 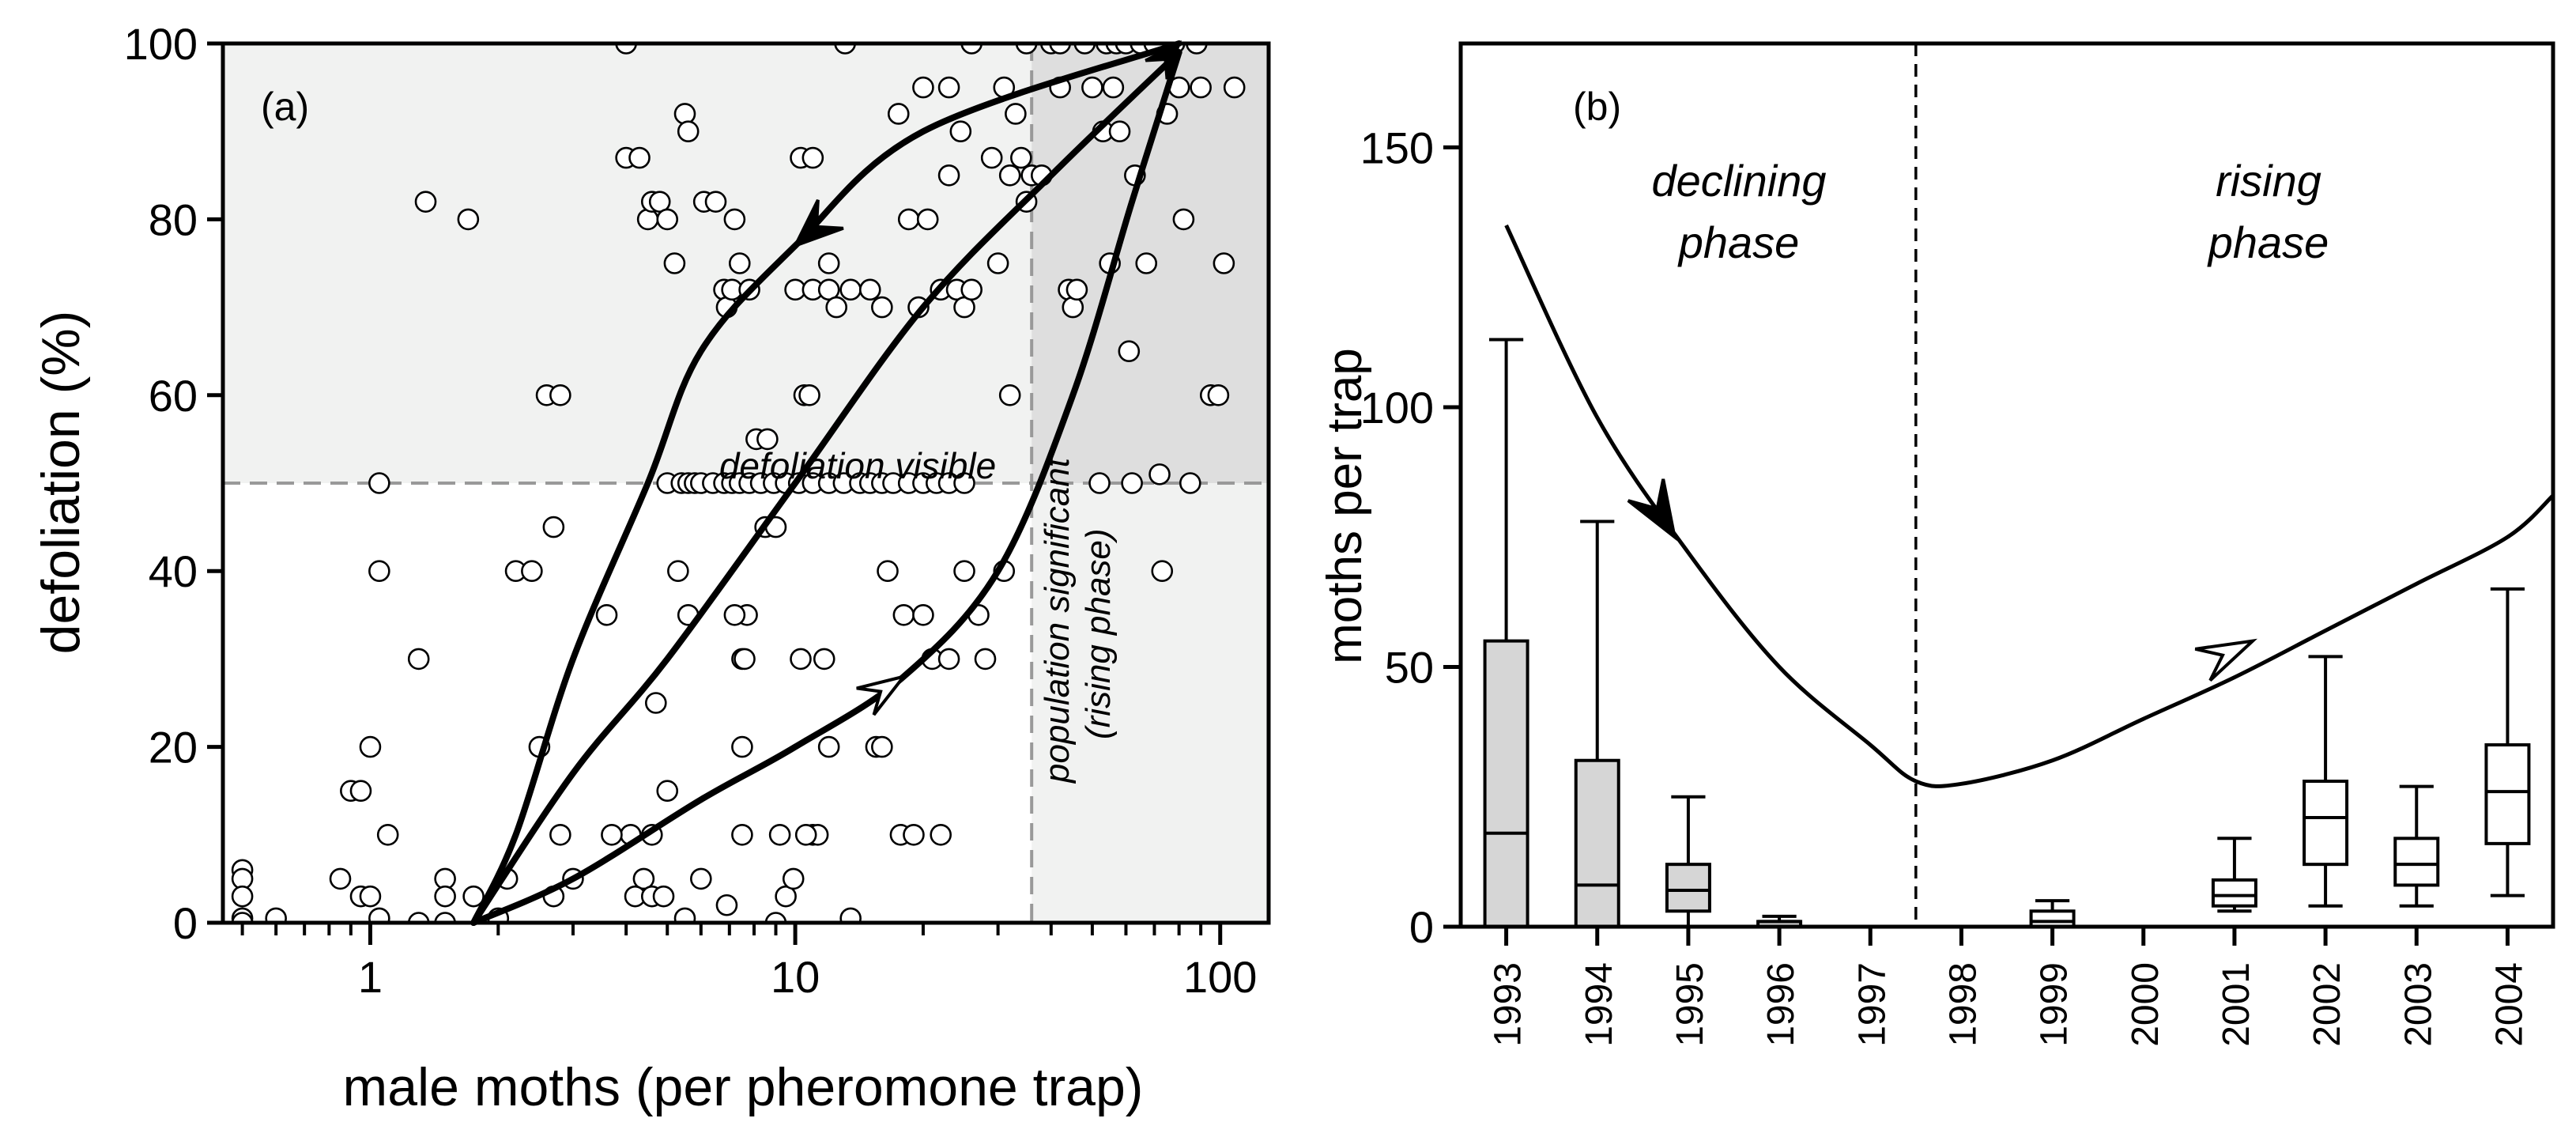 What do you see at coordinates (173, 571) in the screenshot?
I see `y-tick-label: 40` at bounding box center [173, 571].